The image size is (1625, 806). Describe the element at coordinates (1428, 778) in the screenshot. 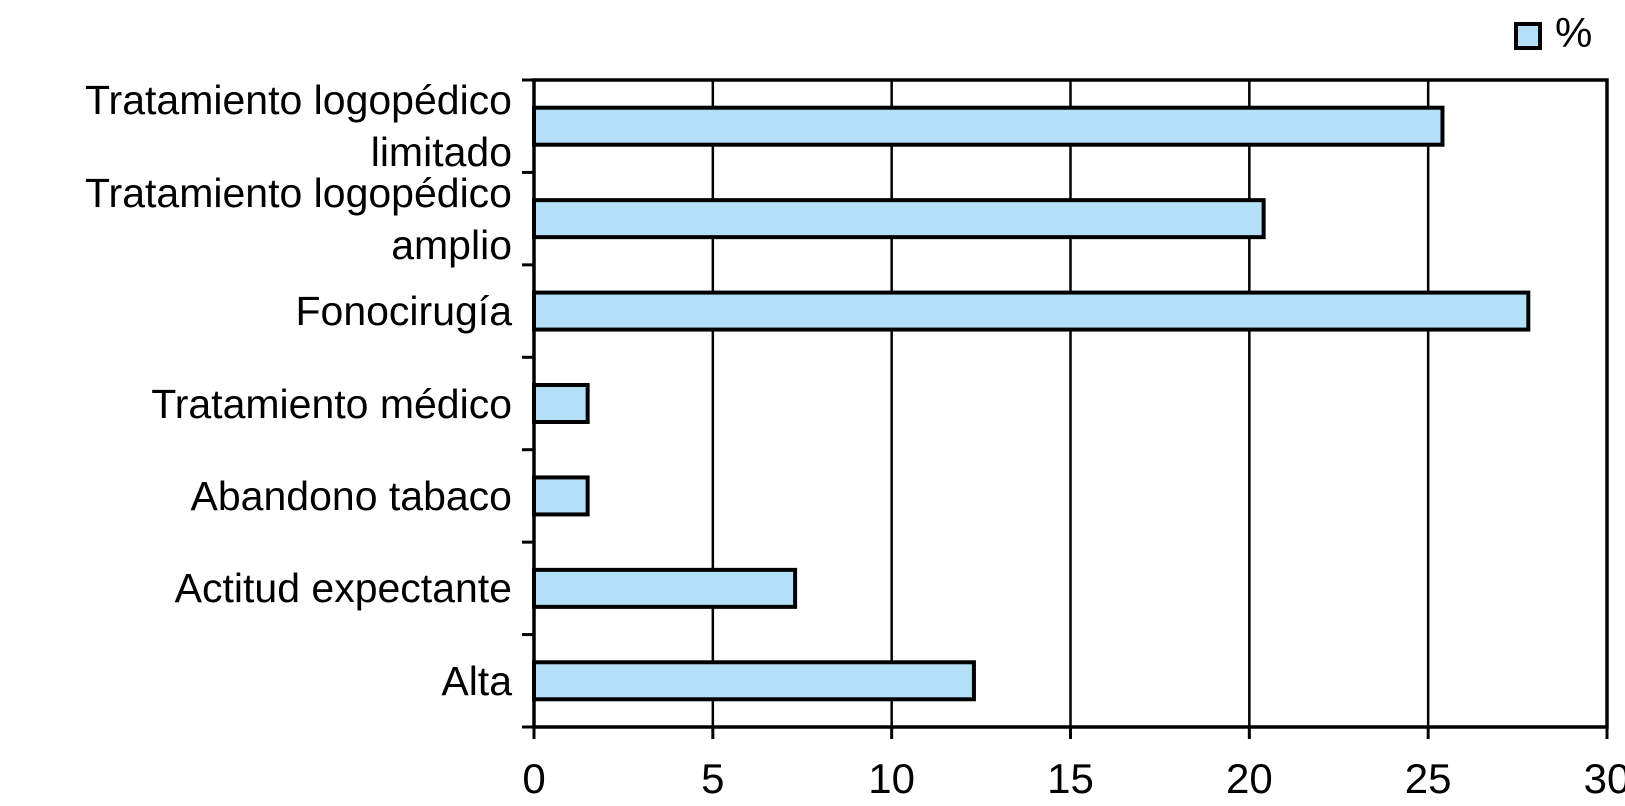

I see `x-tick-label: 25` at that location.